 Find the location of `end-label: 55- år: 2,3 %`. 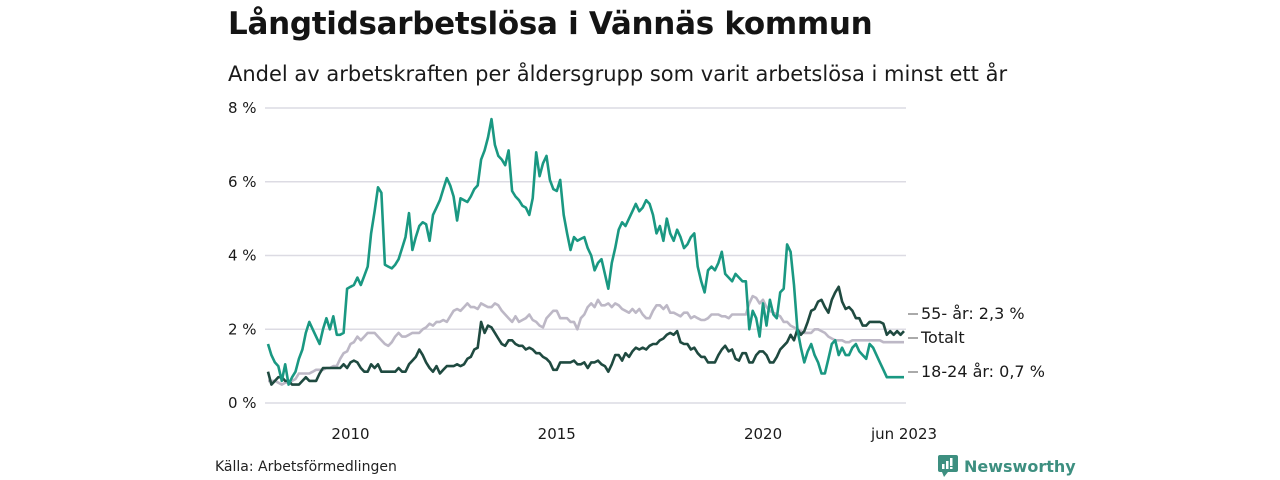

end-label: 55- år: 2,3 % is located at coordinates (973, 313).